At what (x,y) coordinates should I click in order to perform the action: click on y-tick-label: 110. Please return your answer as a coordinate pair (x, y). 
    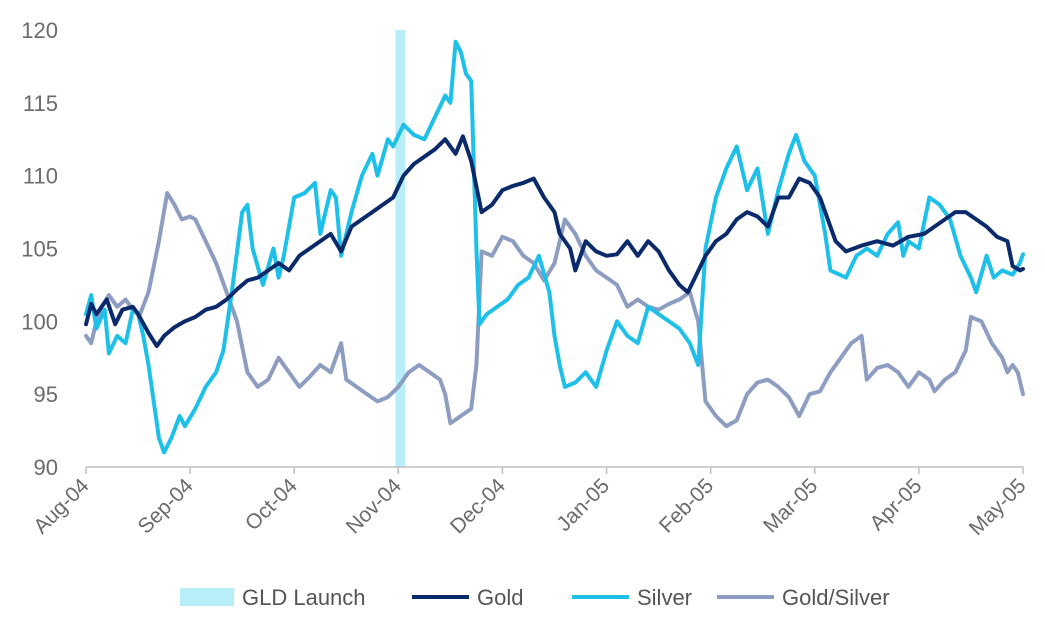
    Looking at the image, I should click on (40, 176).